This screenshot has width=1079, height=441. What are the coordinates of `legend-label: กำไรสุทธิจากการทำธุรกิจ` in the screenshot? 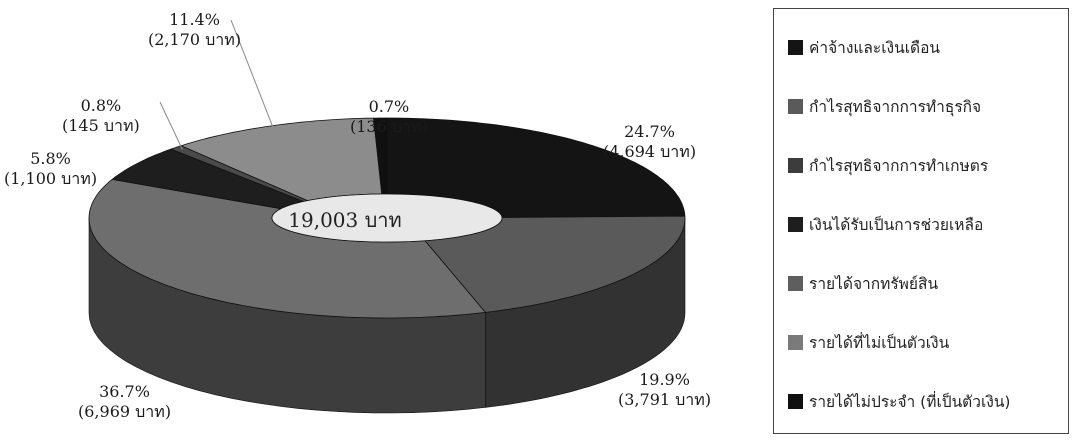 It's located at (895, 107).